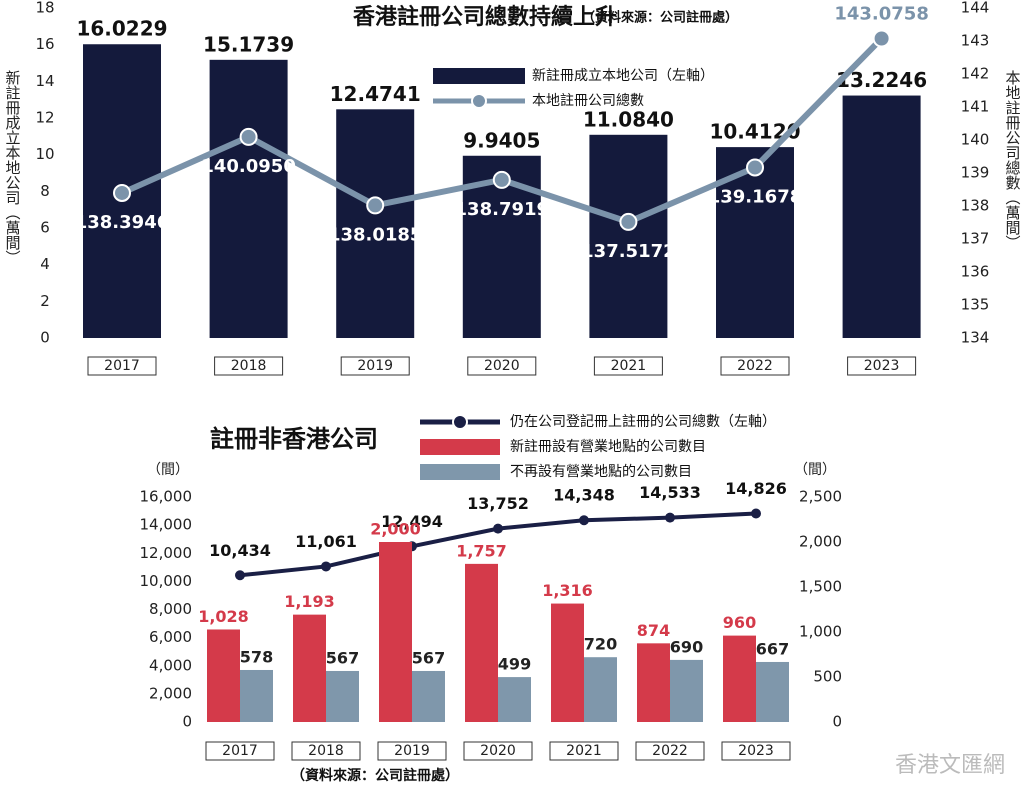 The image size is (1024, 786). What do you see at coordinates (600, 644) in the screenshot?
I see `bar-value-label: 720` at bounding box center [600, 644].